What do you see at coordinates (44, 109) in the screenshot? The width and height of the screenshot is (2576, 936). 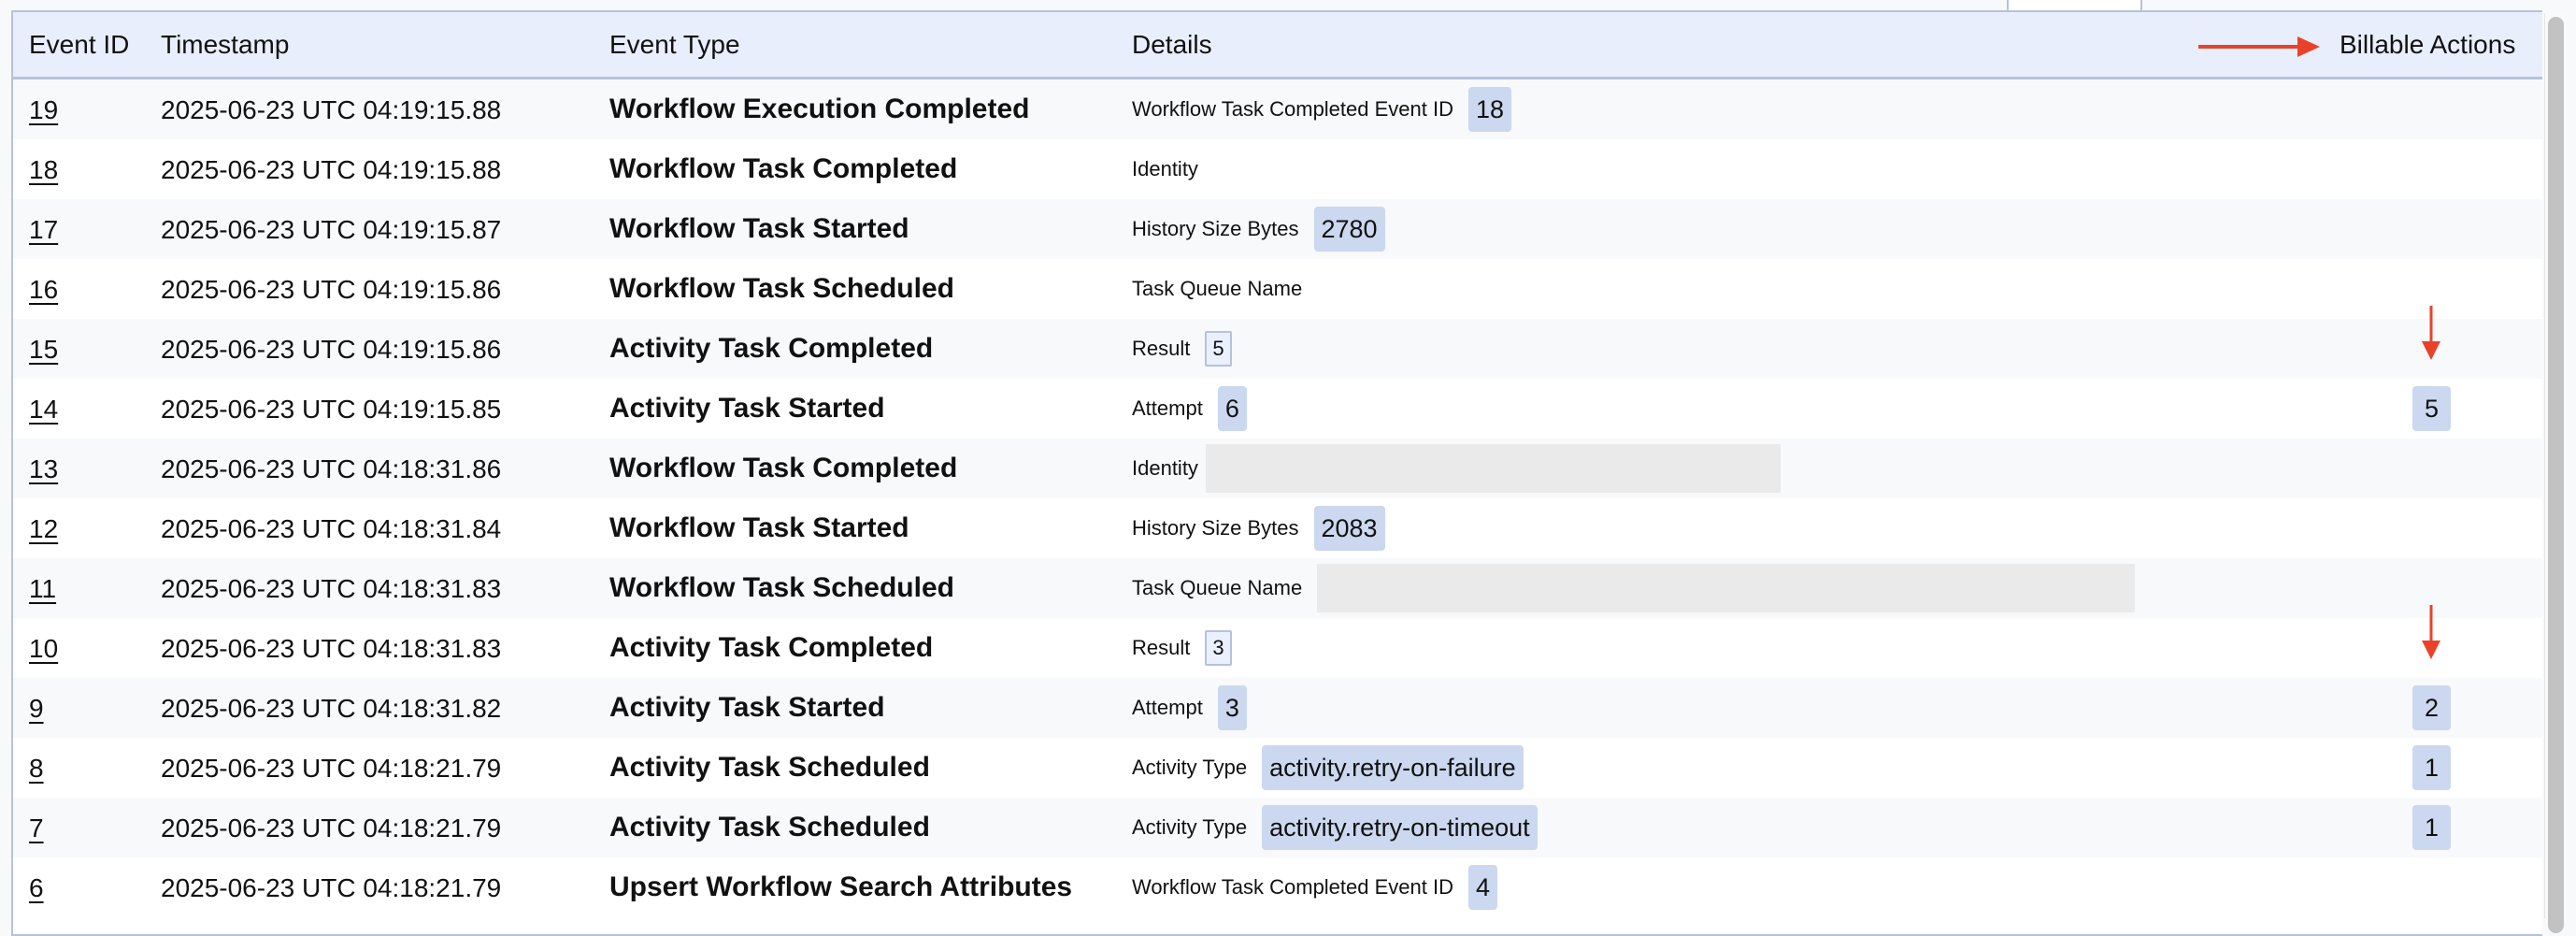 I see `event-id-link: 19` at bounding box center [44, 109].